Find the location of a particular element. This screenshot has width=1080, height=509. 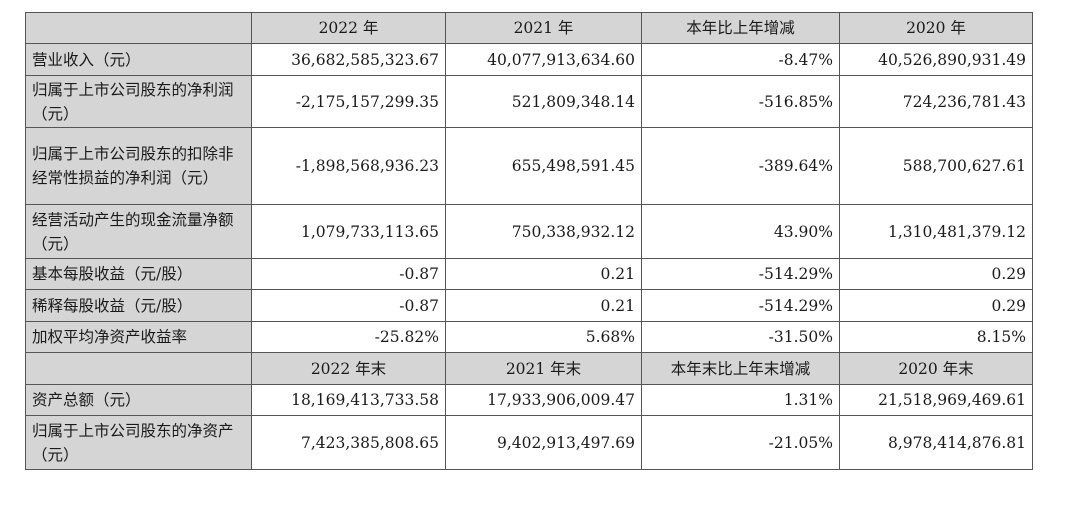

value-cell: 43.90% is located at coordinates (740, 231).